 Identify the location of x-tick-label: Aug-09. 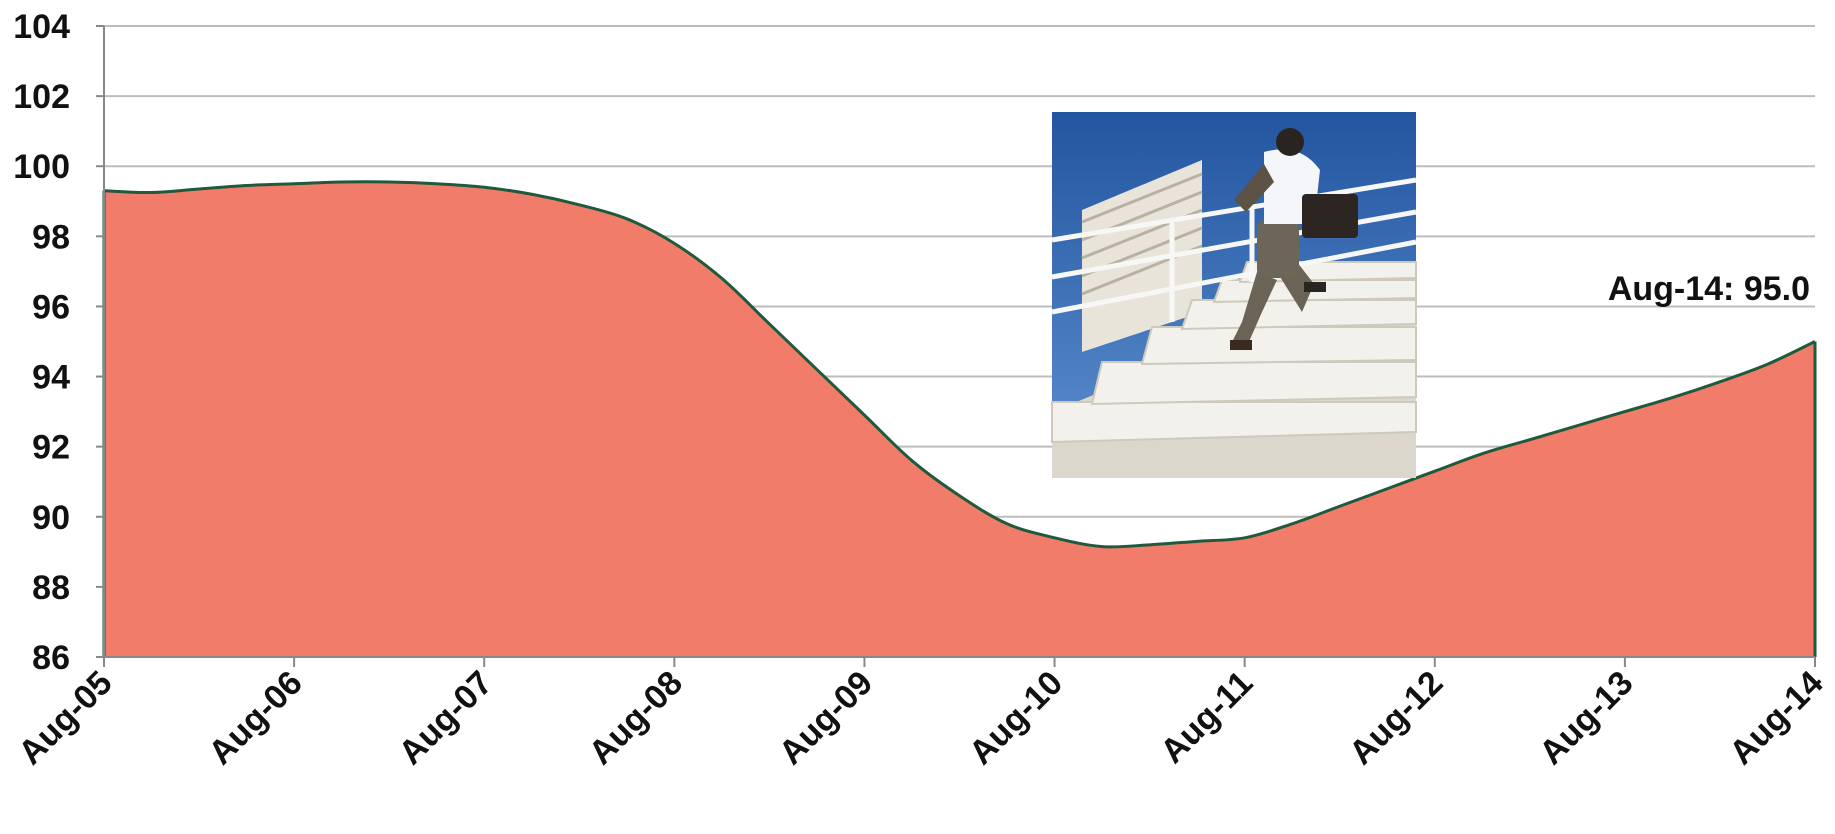
(826, 718).